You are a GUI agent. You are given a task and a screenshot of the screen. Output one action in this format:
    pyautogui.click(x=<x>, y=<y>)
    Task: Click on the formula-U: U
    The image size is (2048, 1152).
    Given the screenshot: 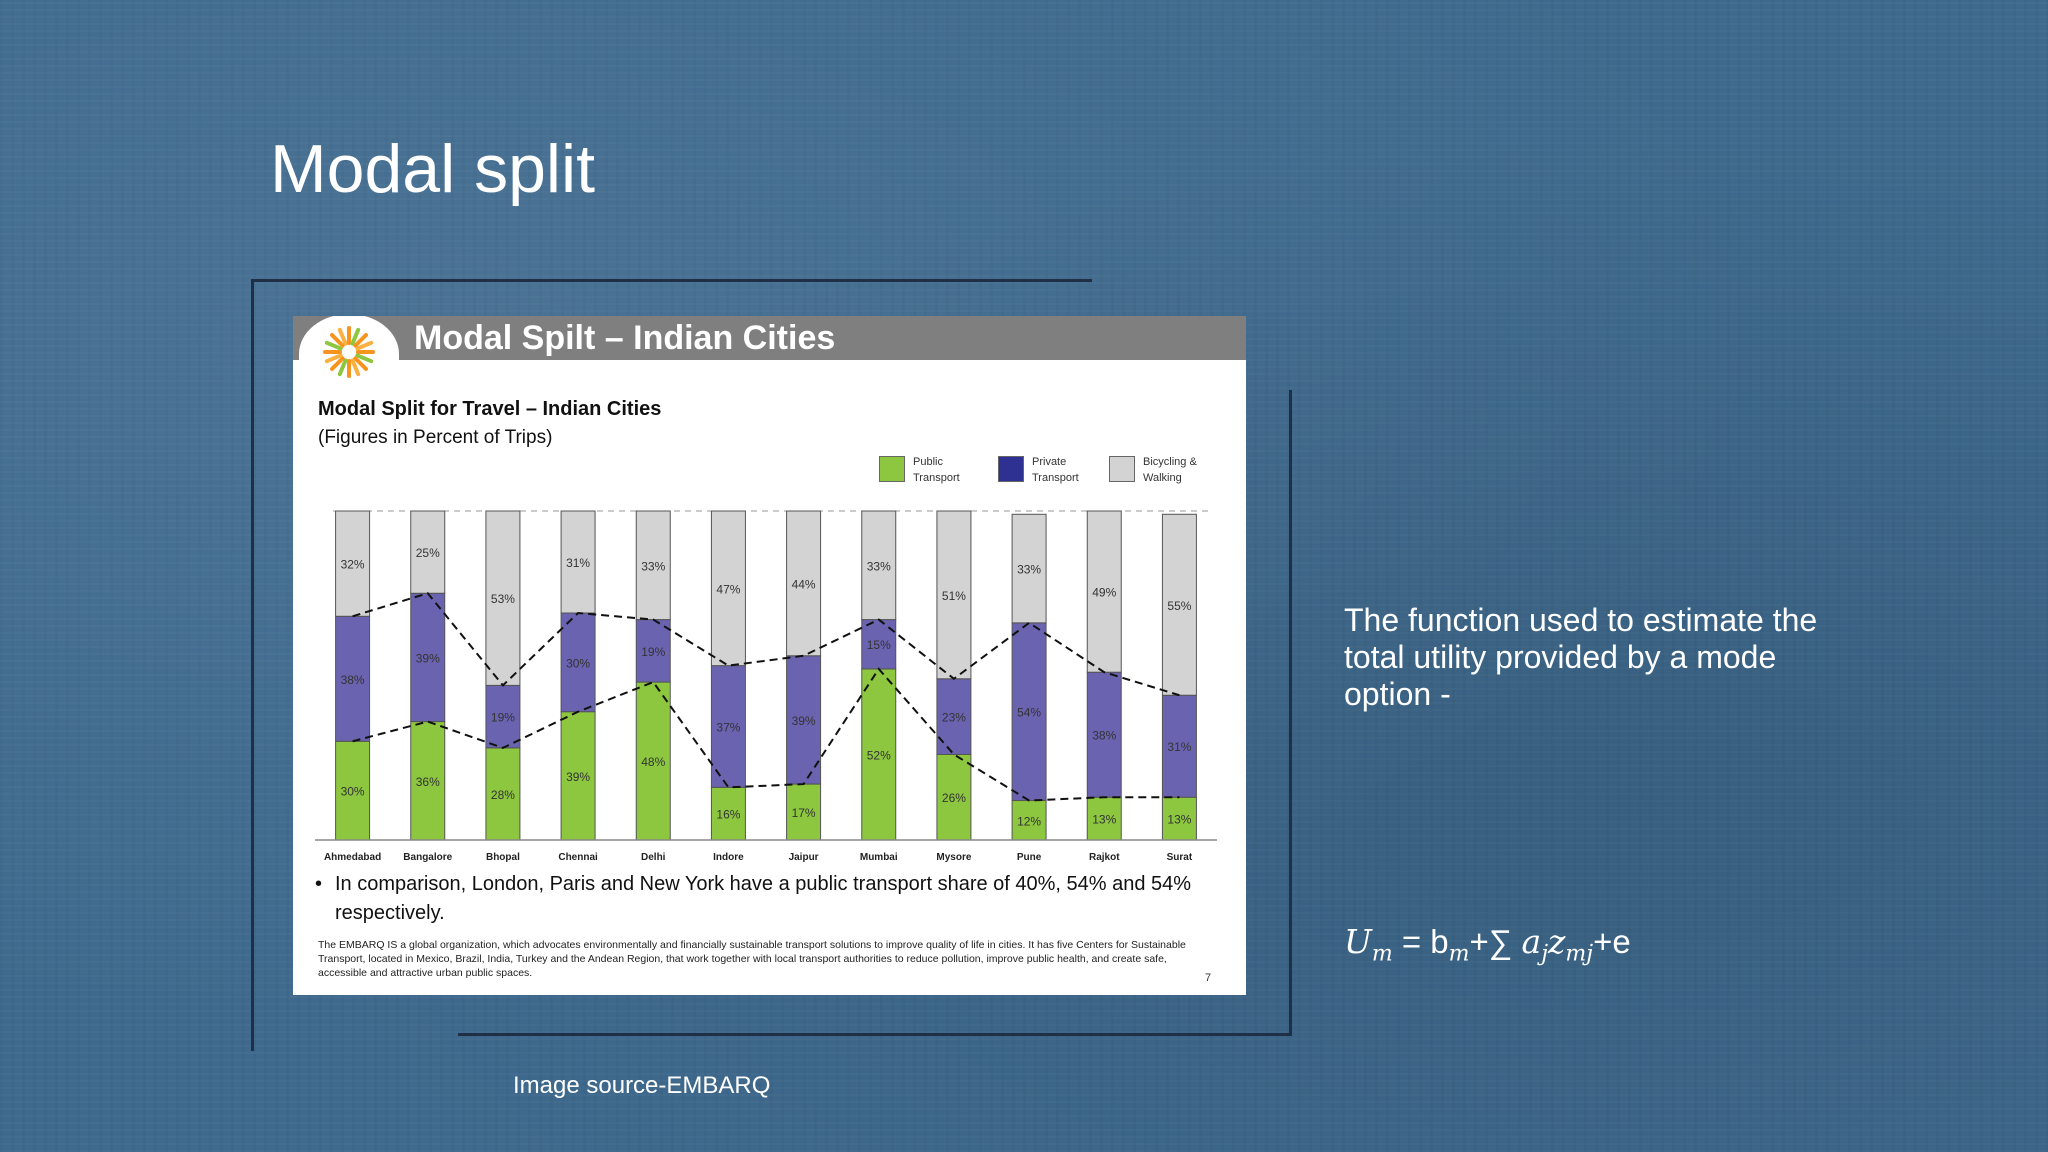 What is the action you would take?
    pyautogui.click(x=1358, y=941)
    